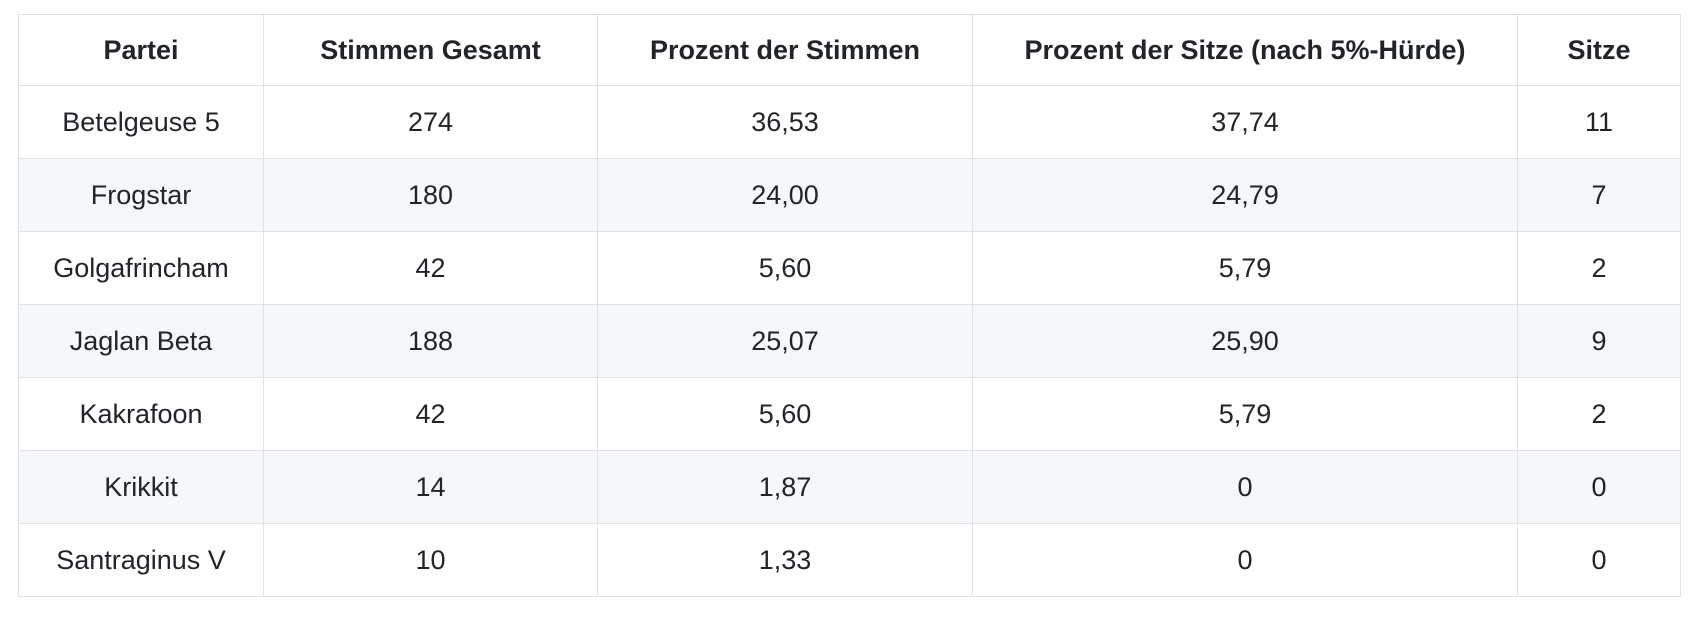 Image resolution: width=1698 pixels, height=618 pixels. I want to click on table-row: Betelgeuse 5 274 36,53 37,74 11, so click(849, 122).